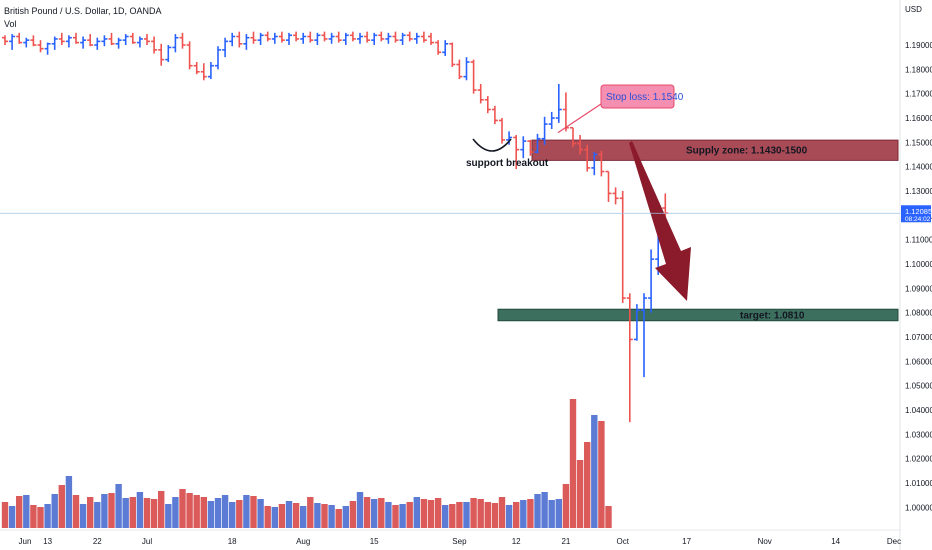  I want to click on stop-loss-callout, so click(637, 96).